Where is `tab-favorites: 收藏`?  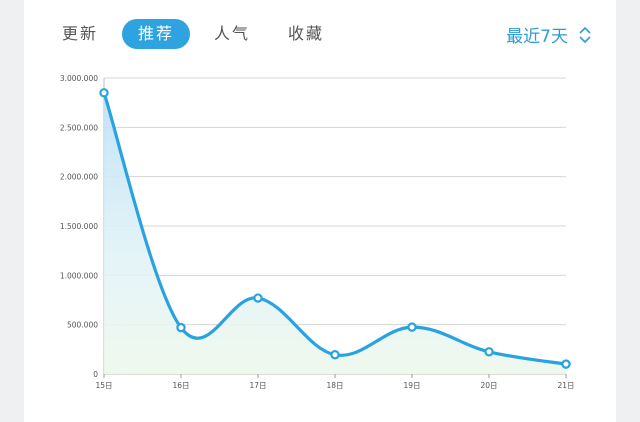 tab-favorites: 收藏 is located at coordinates (306, 33).